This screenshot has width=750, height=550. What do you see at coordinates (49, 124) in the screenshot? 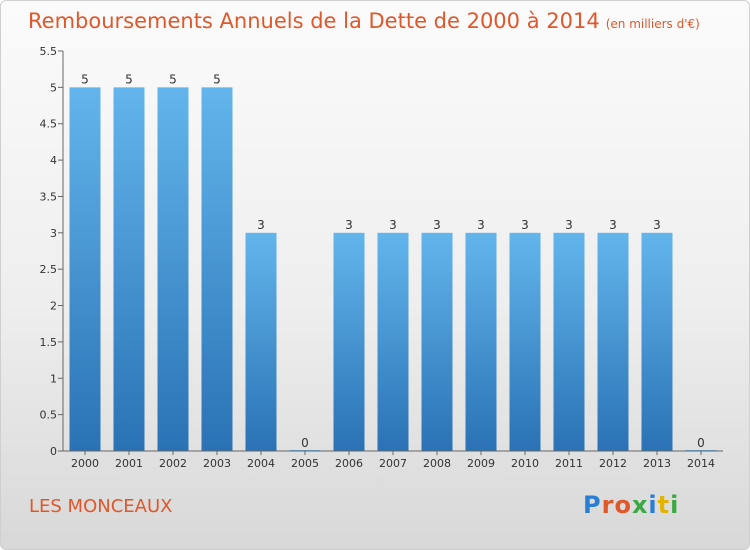
I see `y-tick-label: 4.5` at bounding box center [49, 124].